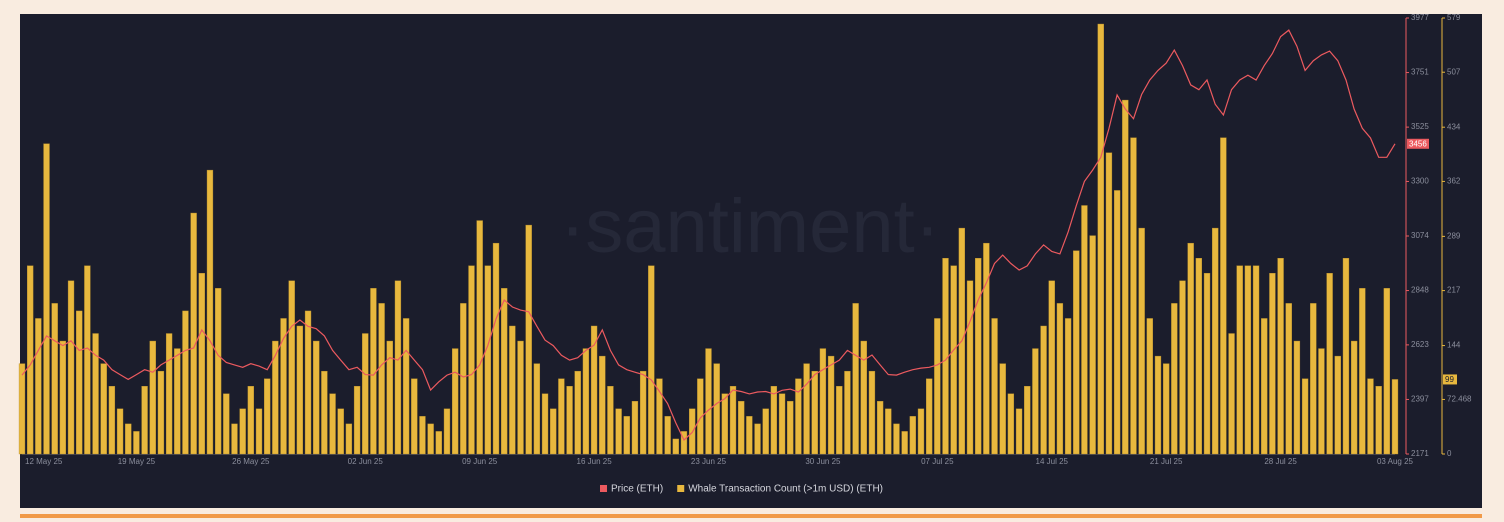 This screenshot has width=1504, height=522. What do you see at coordinates (637, 489) in the screenshot?
I see `legend-label: Price (ETH)` at bounding box center [637, 489].